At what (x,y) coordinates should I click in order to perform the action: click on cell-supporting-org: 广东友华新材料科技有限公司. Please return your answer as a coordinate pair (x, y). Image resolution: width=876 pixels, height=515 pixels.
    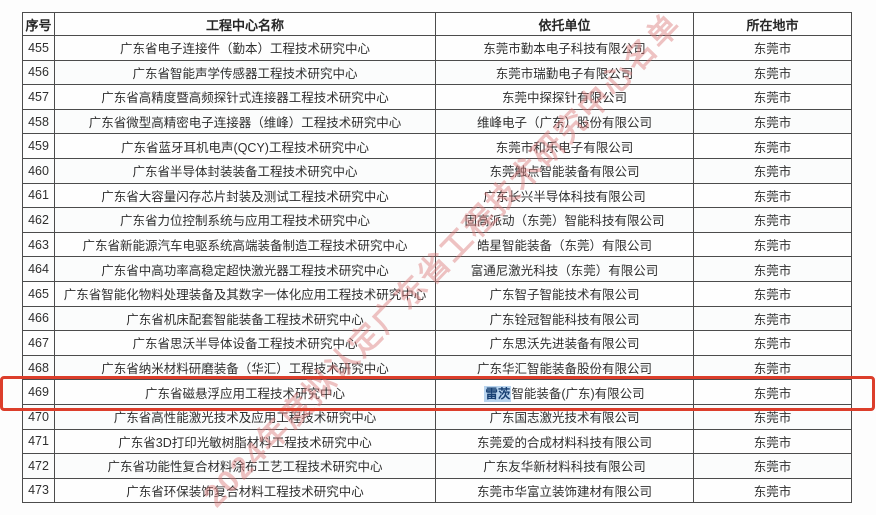
    Looking at the image, I should click on (564, 466).